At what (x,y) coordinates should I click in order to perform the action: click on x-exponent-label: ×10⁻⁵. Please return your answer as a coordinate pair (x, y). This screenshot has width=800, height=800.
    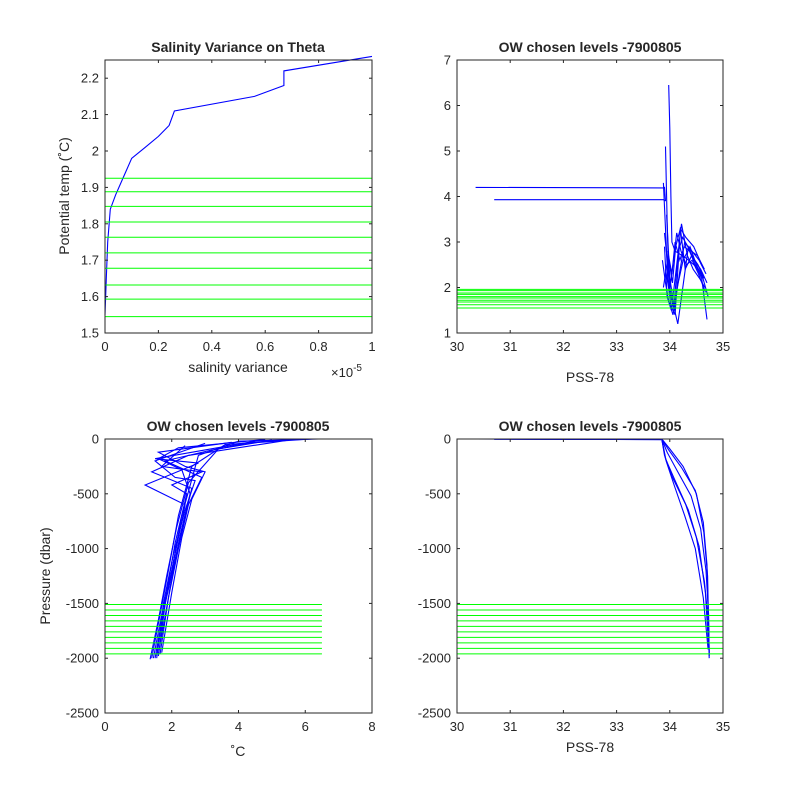
    Looking at the image, I should click on (346, 371).